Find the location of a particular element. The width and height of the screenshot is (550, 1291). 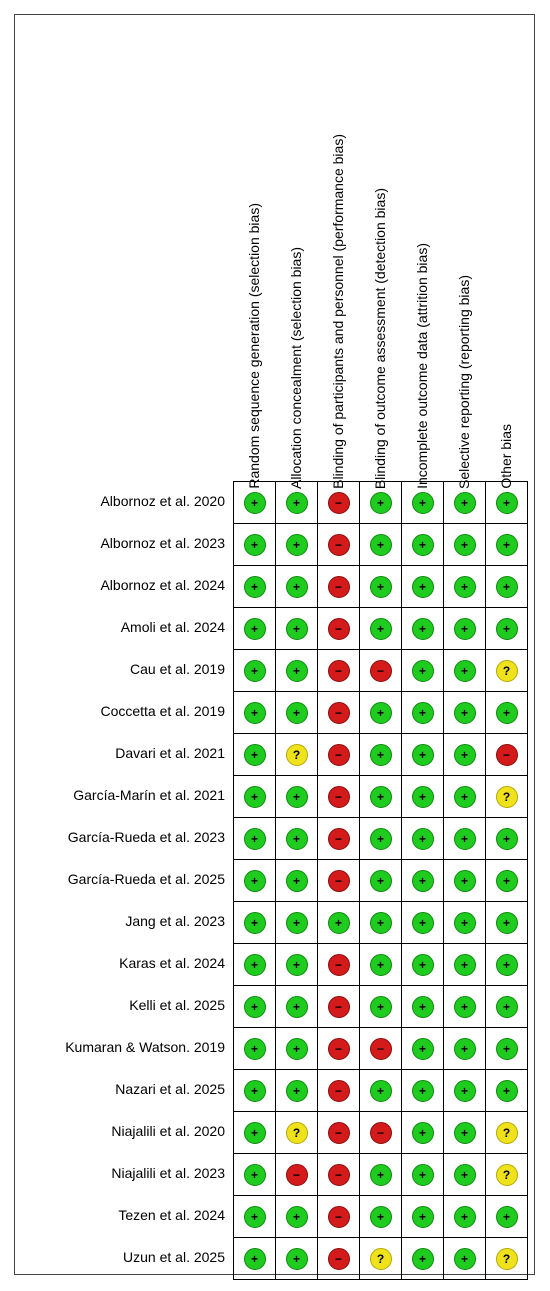

study-label: Davari et al. 2021 is located at coordinates (170, 753).